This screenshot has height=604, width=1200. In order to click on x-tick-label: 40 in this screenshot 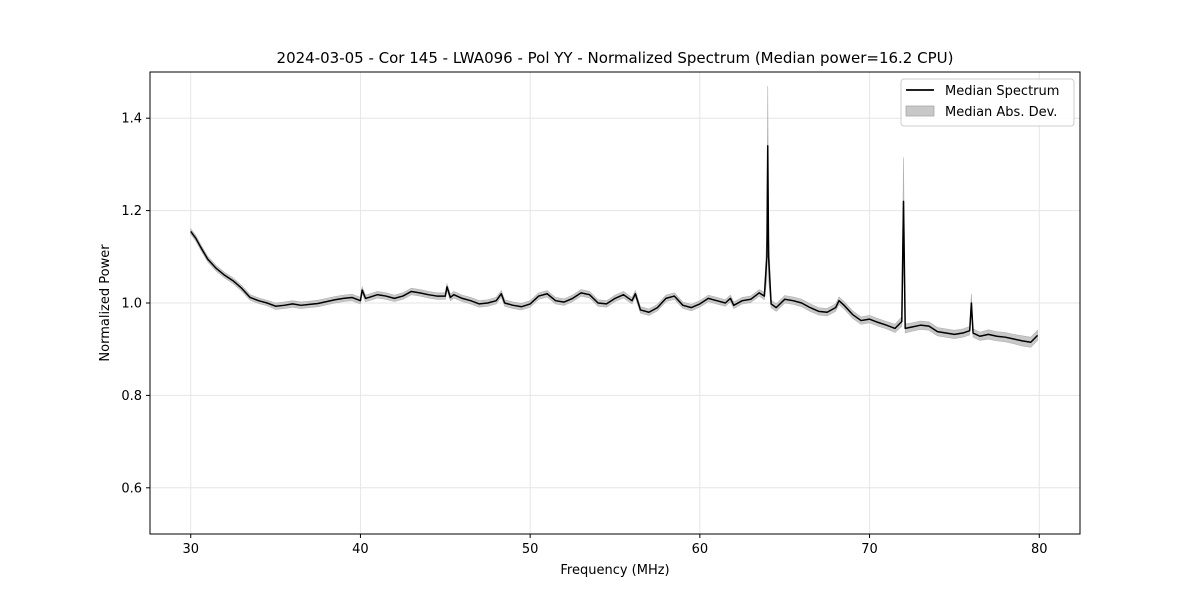, I will do `click(360, 549)`.